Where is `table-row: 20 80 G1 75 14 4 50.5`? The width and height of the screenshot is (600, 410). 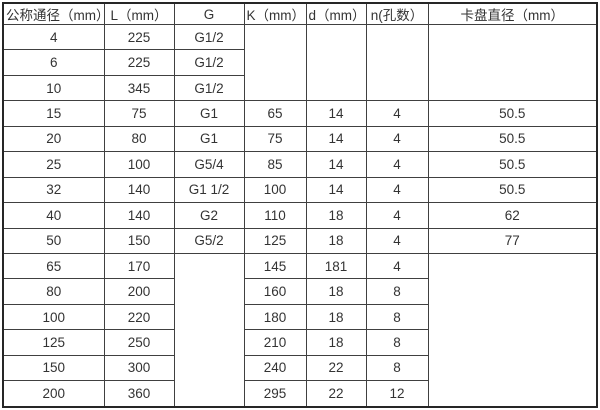
table-row: 20 80 G1 75 14 4 50.5 is located at coordinates (300, 139).